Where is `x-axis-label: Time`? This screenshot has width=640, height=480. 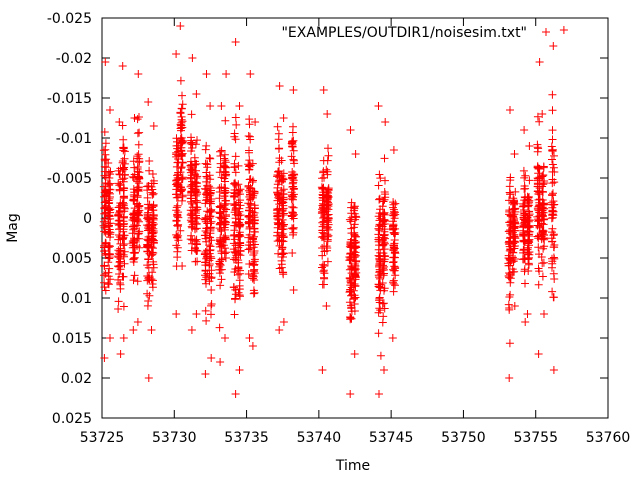 x-axis-label: Time is located at coordinates (352, 466).